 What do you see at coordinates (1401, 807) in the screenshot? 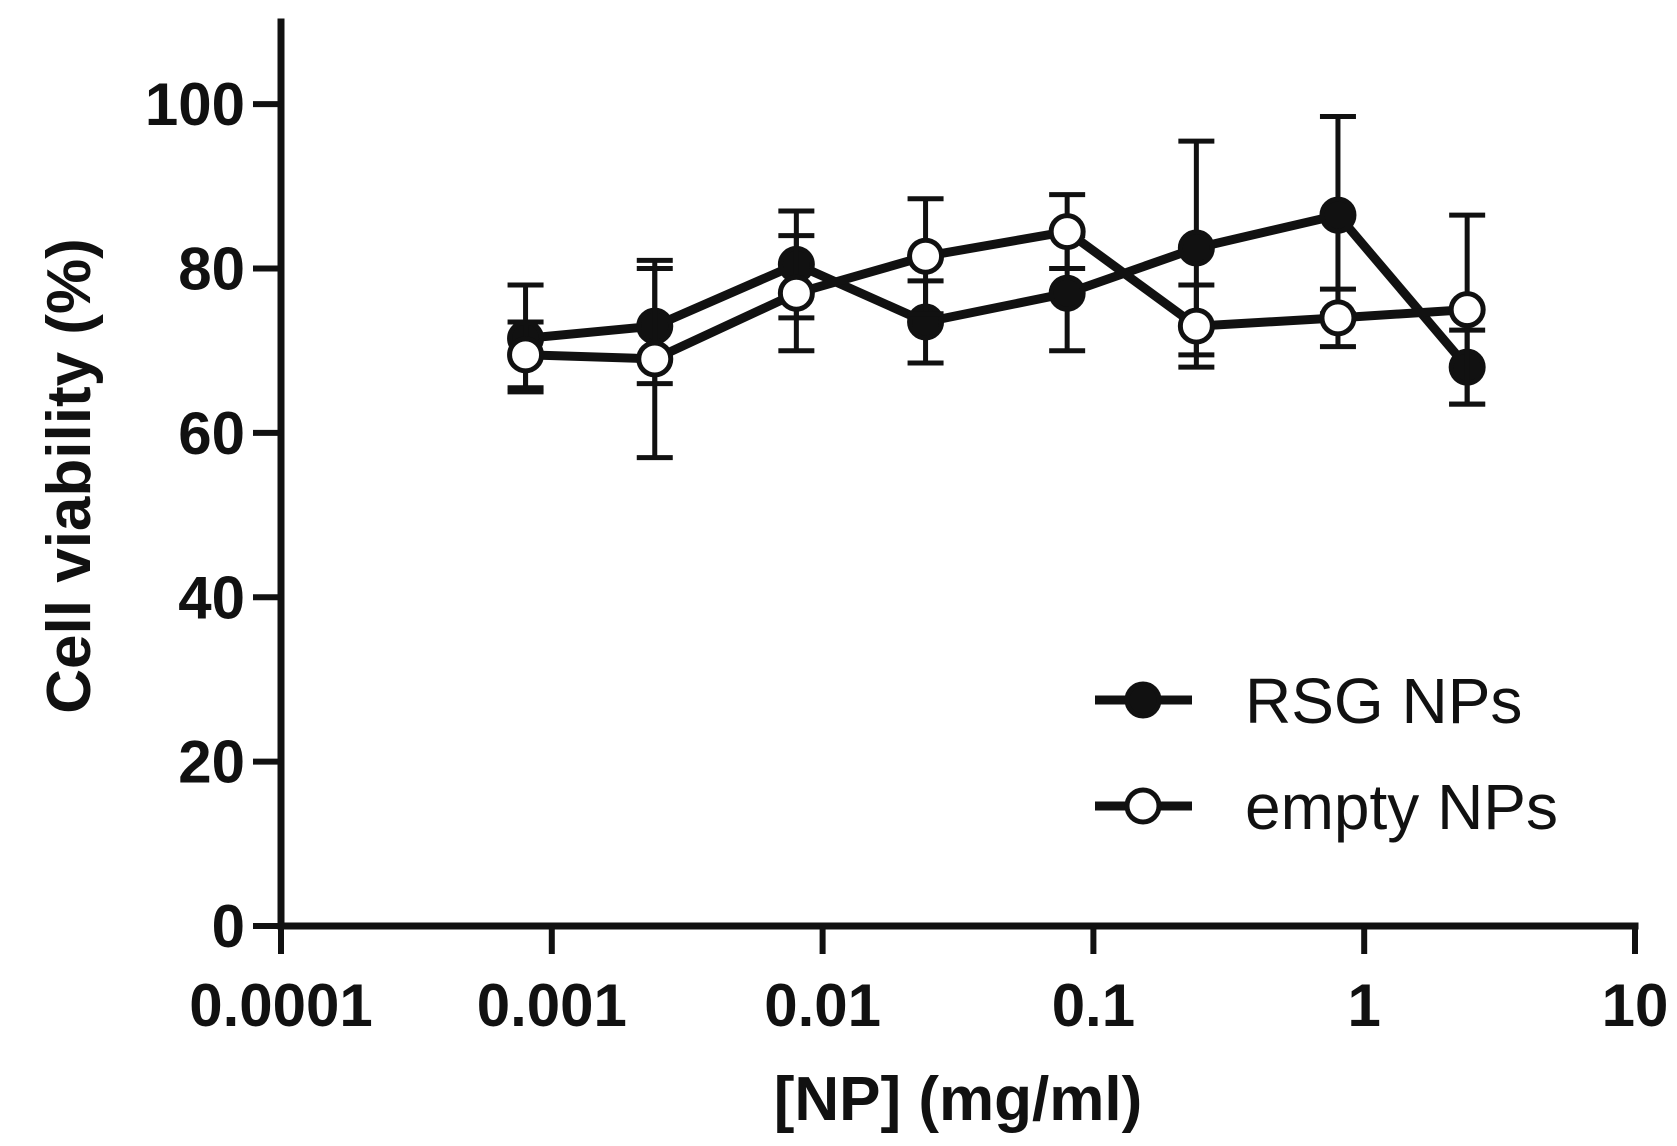
I see `legend-label: empty NPs` at bounding box center [1401, 807].